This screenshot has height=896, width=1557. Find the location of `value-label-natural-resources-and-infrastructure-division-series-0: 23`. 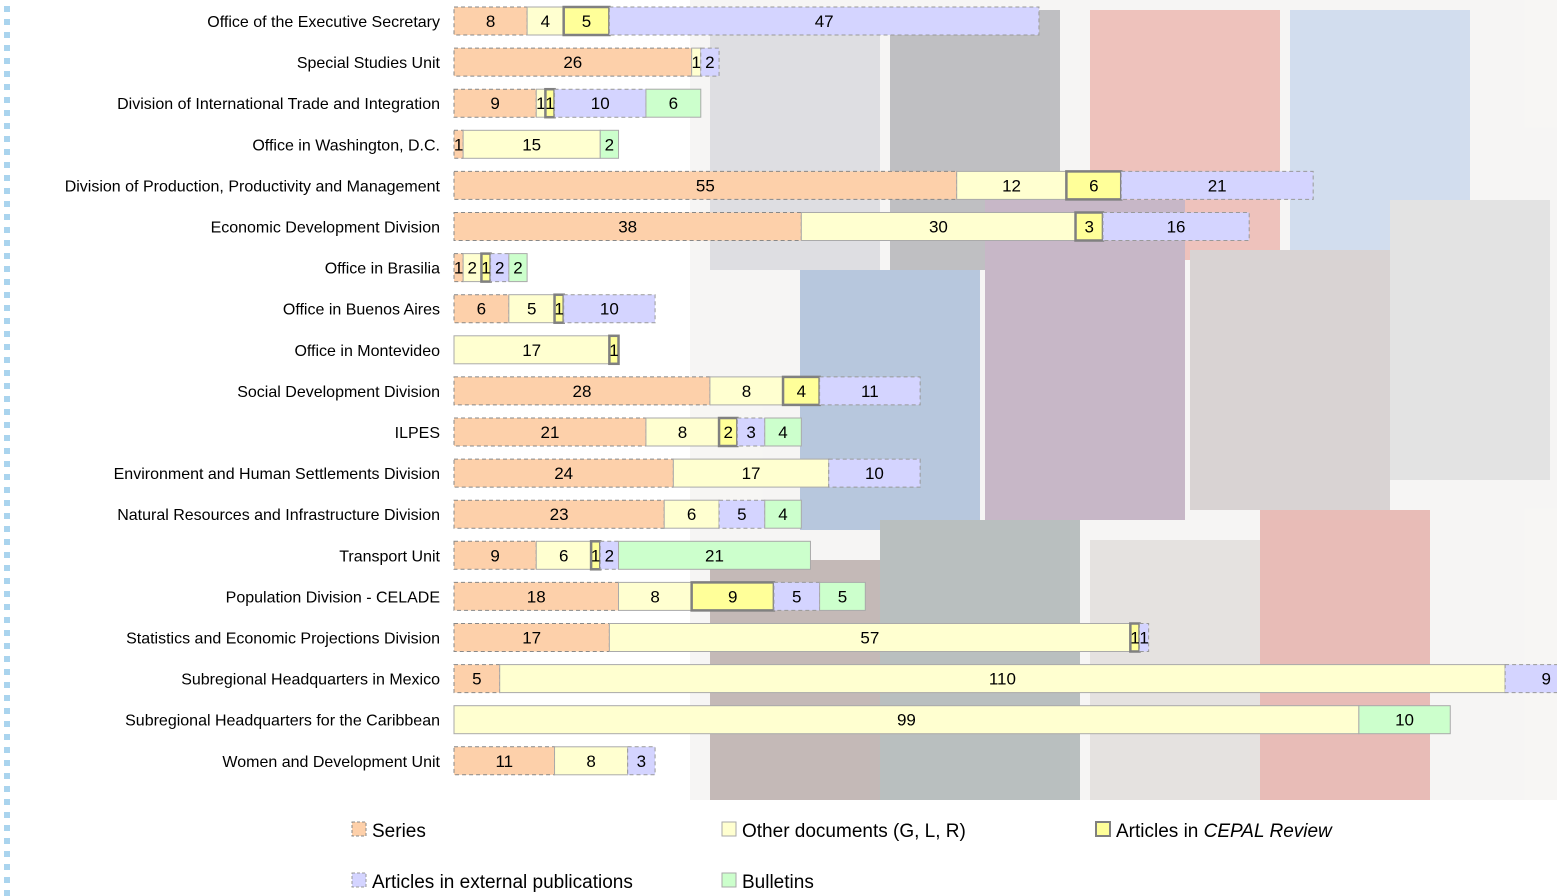

value-label-natural-resources-and-infrastructure-division-series-0: 23 is located at coordinates (559, 514).